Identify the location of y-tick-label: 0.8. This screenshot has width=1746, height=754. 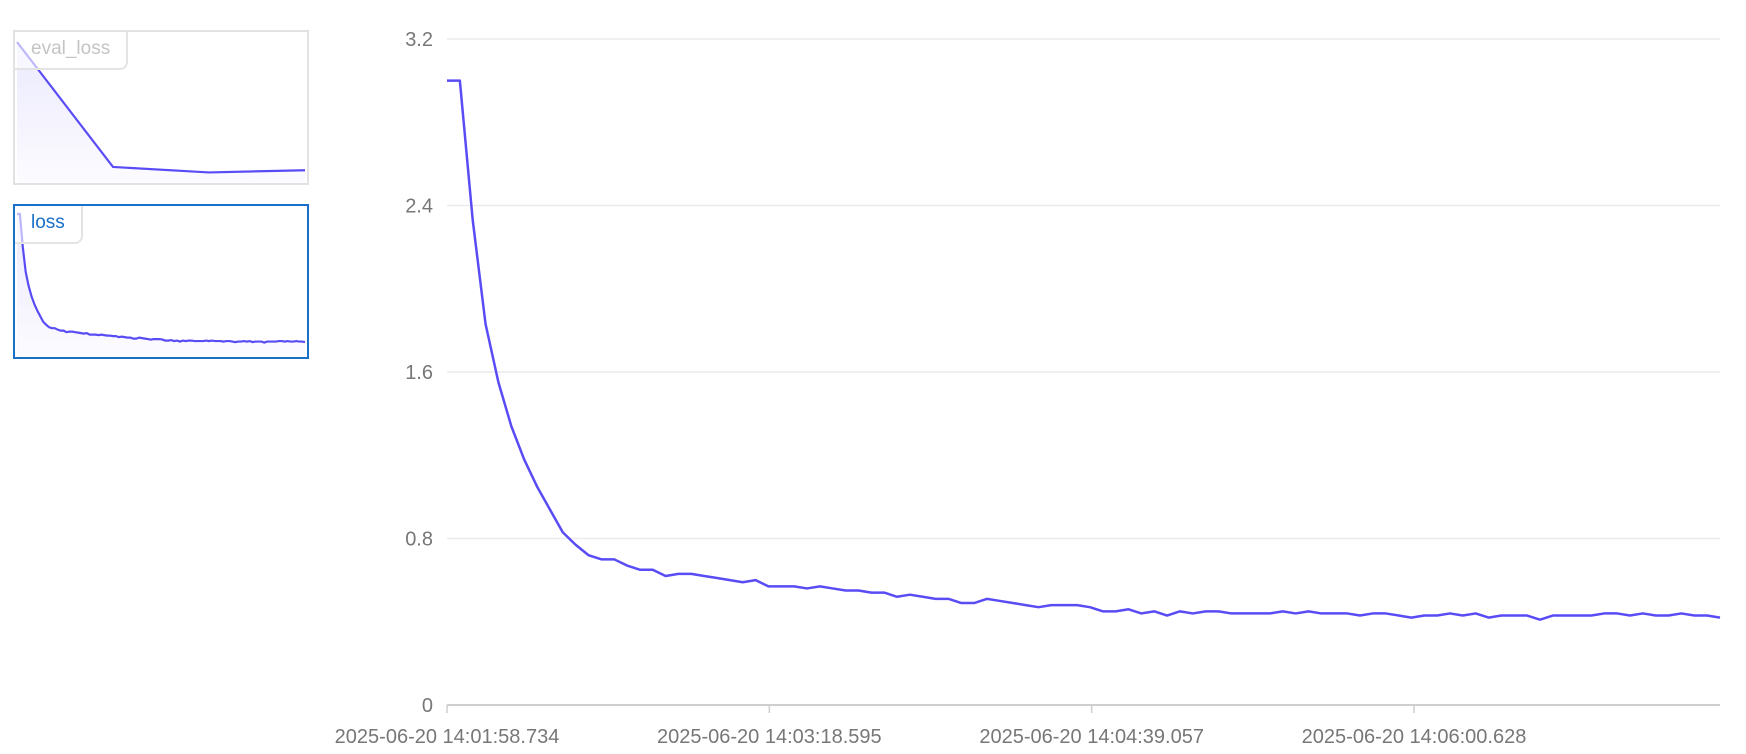
(419, 540).